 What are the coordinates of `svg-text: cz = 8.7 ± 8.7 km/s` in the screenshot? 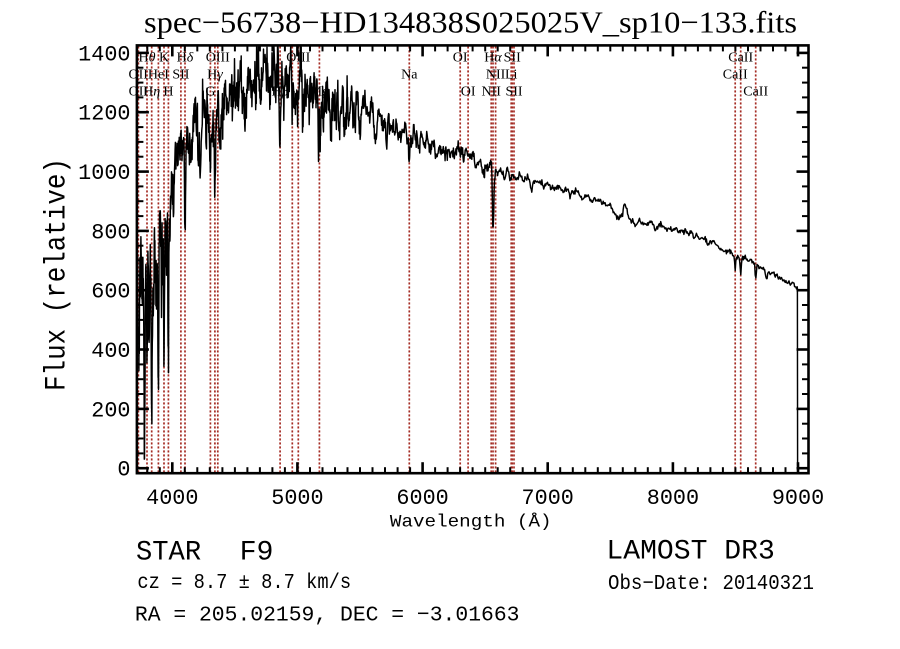 It's located at (244, 583).